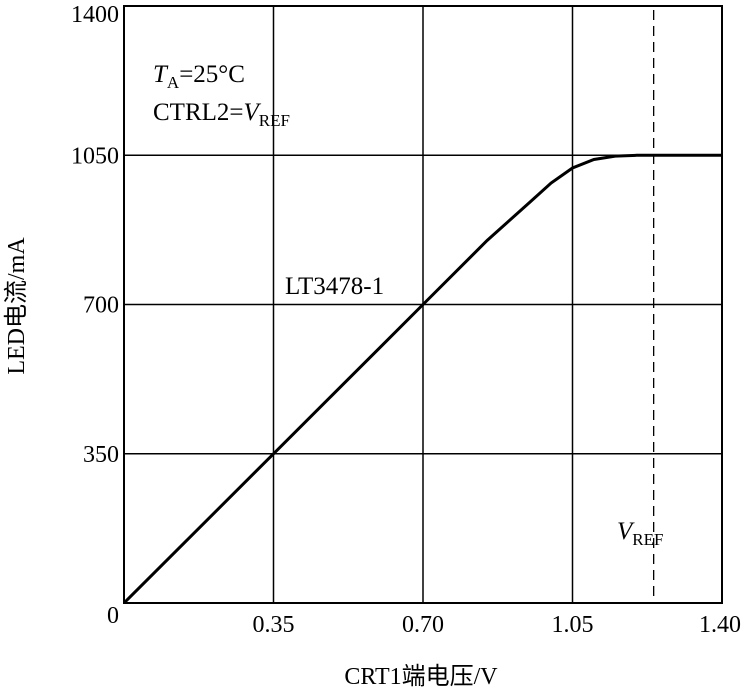  Describe the element at coordinates (647, 539) in the screenshot. I see `vref-sub: REF` at that location.